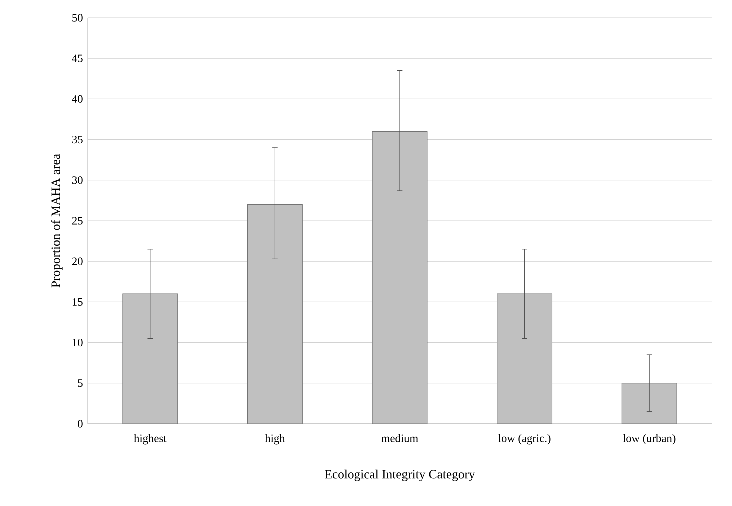 This screenshot has height=506, width=732. Describe the element at coordinates (77, 342) in the screenshot. I see `y-tick-label: 10` at that location.